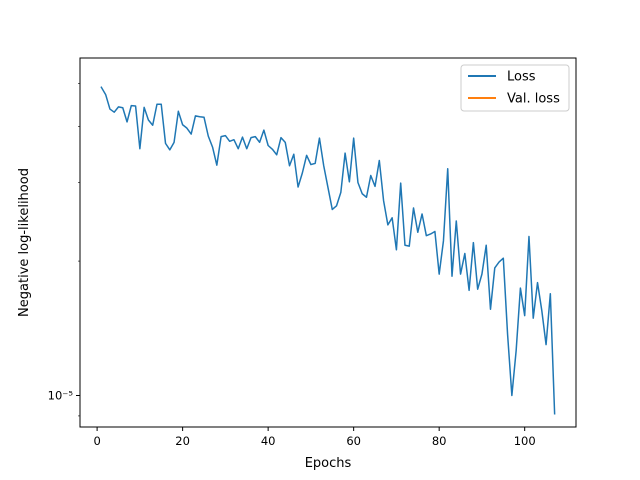  Describe the element at coordinates (533, 99) in the screenshot. I see `legend-label-val-loss: Val. loss` at that location.